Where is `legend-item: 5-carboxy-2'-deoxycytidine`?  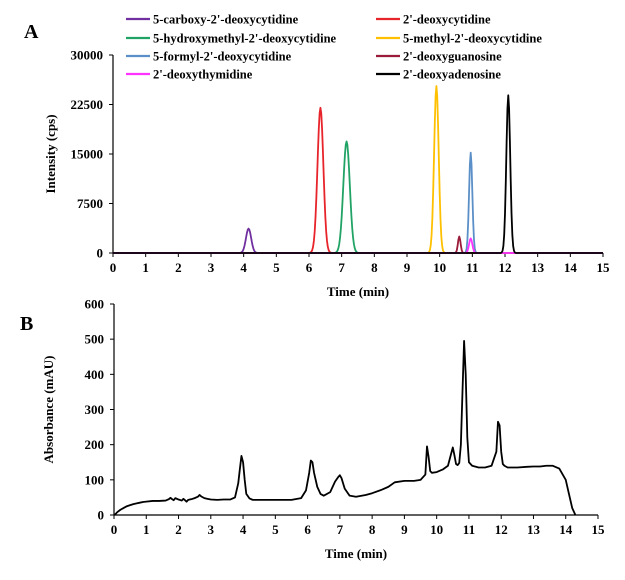 legend-item: 5-carboxy-2'-deoxycytidine is located at coordinates (212, 20).